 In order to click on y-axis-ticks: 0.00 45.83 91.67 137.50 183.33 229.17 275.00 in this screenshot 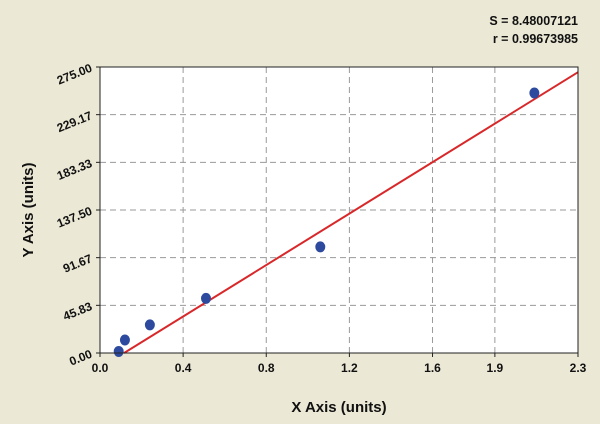, I will do `click(77, 215)`.